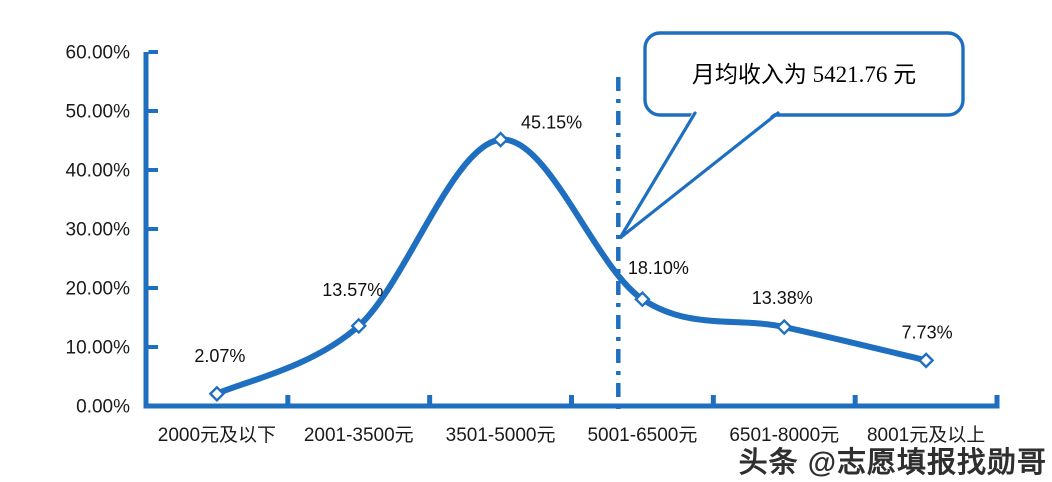 This screenshot has width=1052, height=482. Describe the element at coordinates (359, 435) in the screenshot. I see `x-category-label: 2001-3500元` at that location.